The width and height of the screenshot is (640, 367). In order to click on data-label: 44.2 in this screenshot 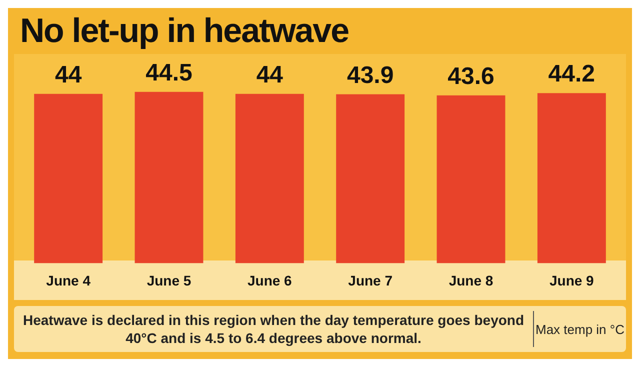, I will do `click(572, 74)`.